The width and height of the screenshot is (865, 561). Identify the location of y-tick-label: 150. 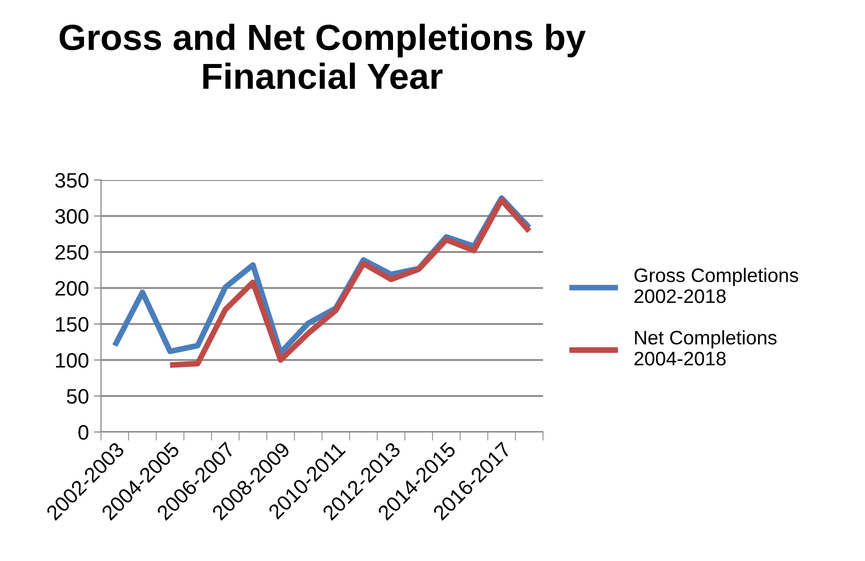
(72, 324).